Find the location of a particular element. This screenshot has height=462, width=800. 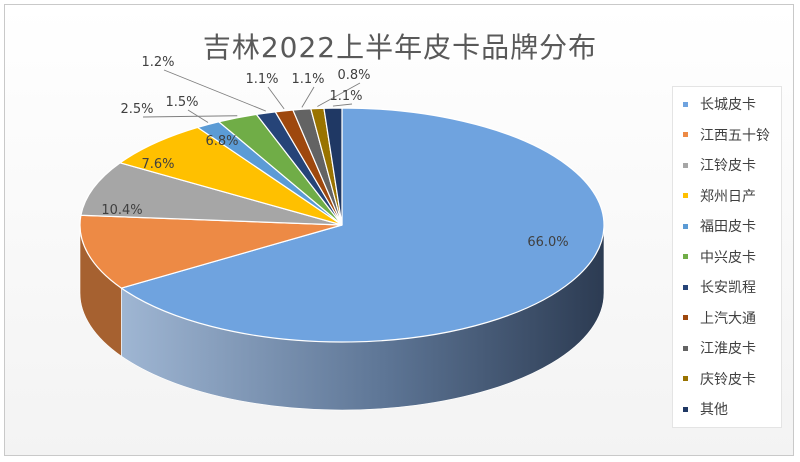

data-label-7: 1.2% is located at coordinates (157, 62).